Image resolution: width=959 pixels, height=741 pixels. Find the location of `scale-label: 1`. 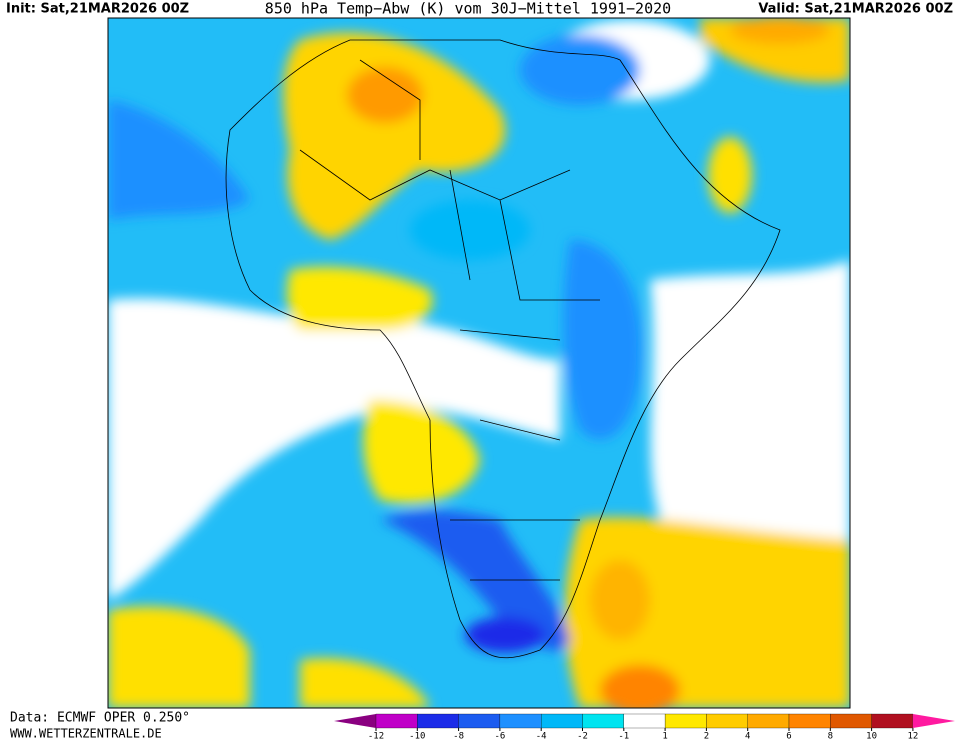

scale-label: 1 is located at coordinates (664, 736).